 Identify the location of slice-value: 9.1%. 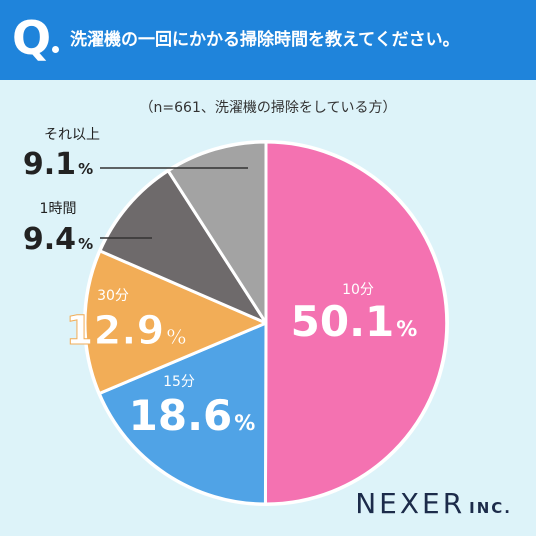
(58, 164).